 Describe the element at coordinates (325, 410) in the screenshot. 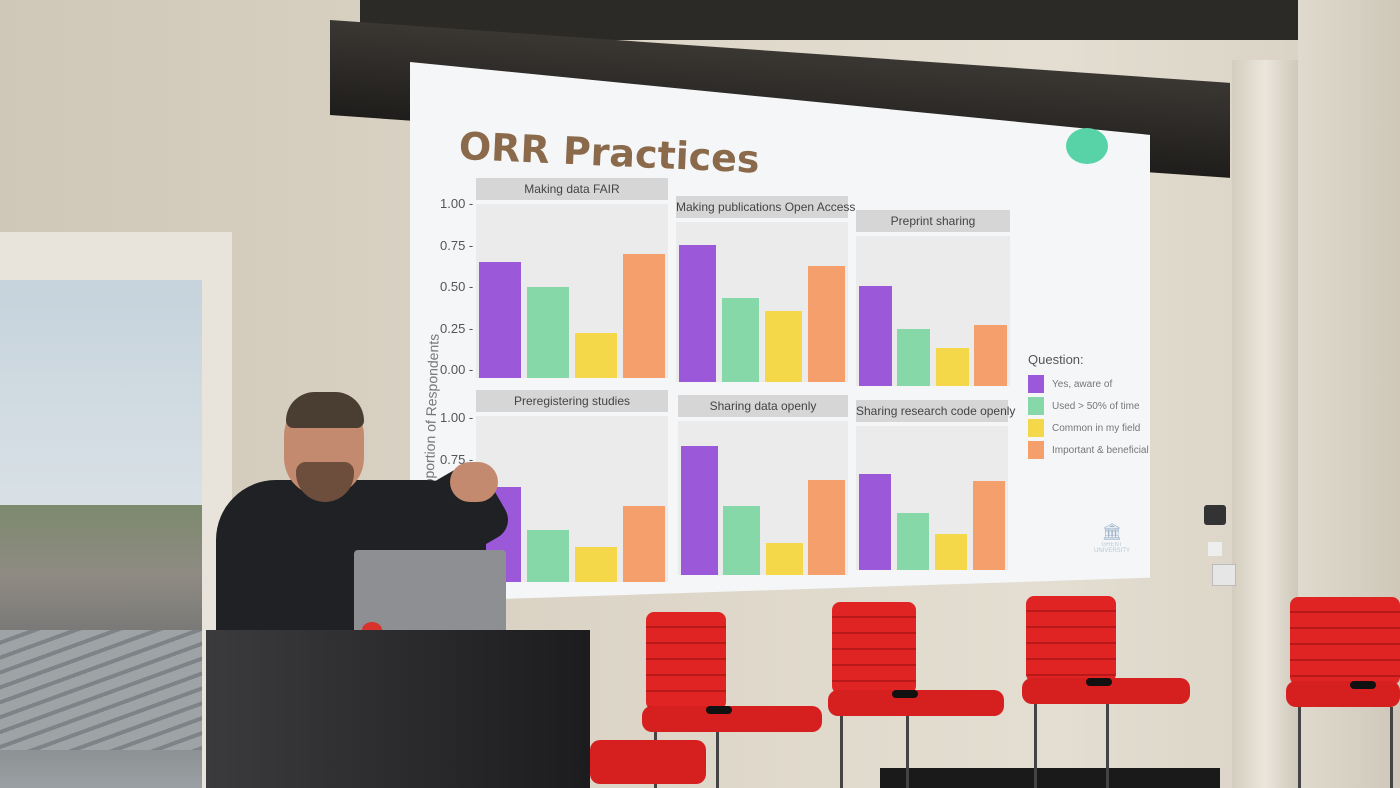

I see `presenter-hair` at that location.